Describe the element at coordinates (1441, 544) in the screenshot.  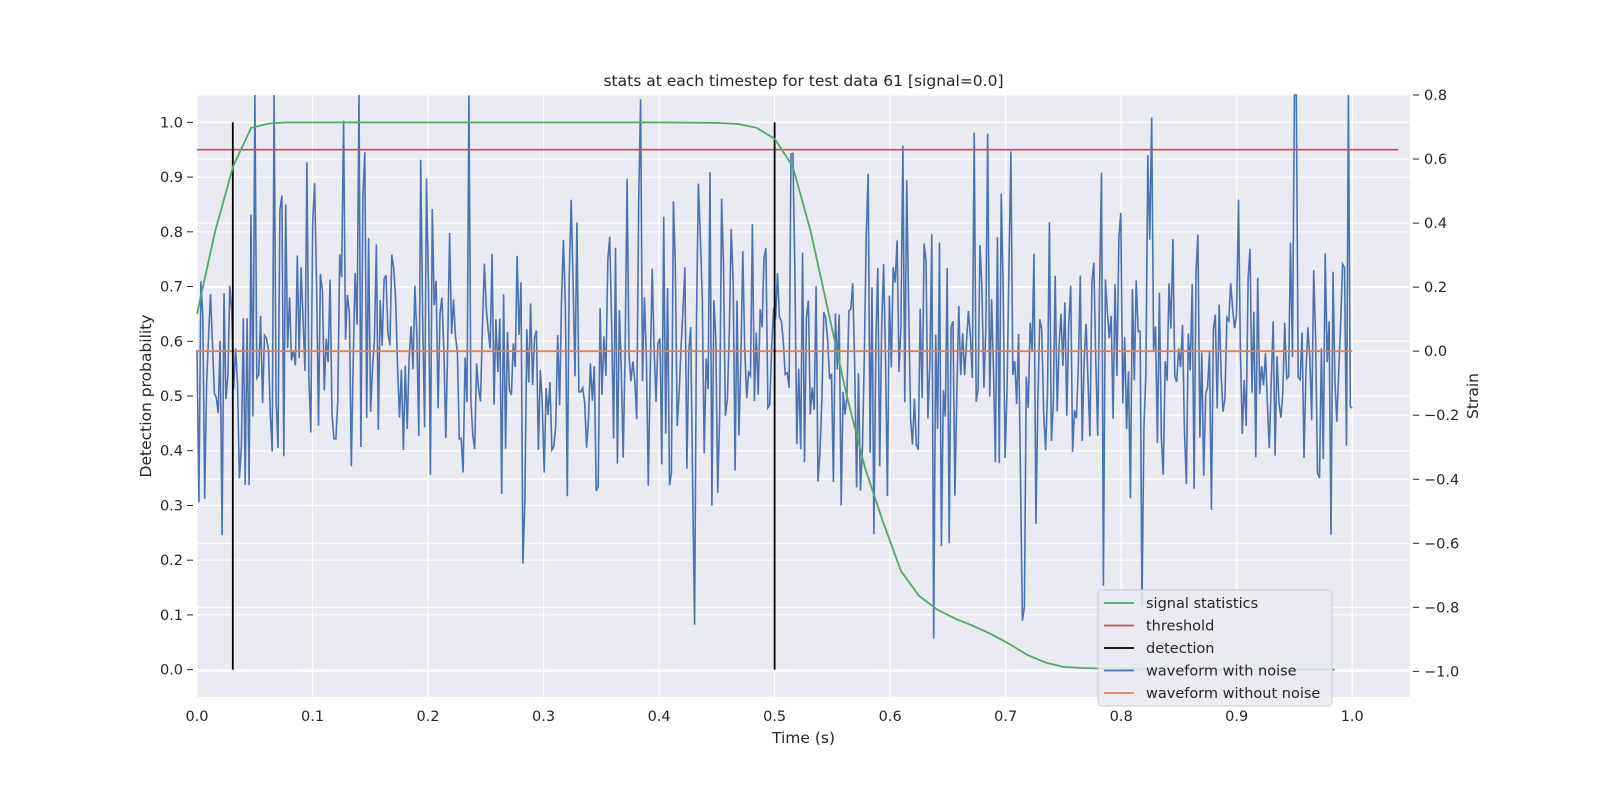
I see `y-right-tick-label: −0.6` at that location.